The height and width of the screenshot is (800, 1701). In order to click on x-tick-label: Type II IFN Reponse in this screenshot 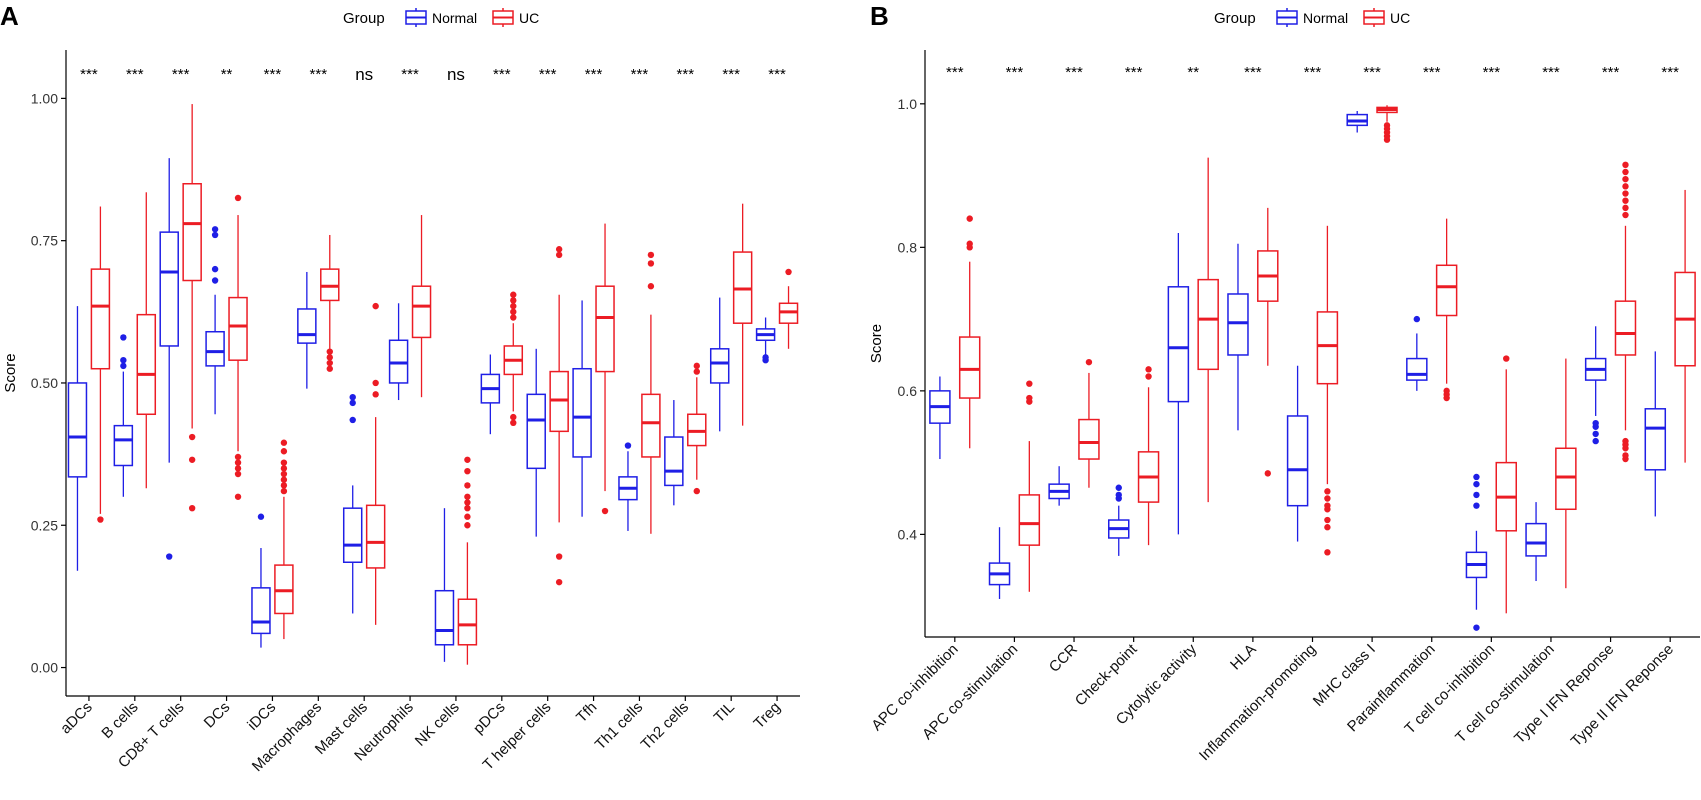, I will do `click(1622, 695)`.